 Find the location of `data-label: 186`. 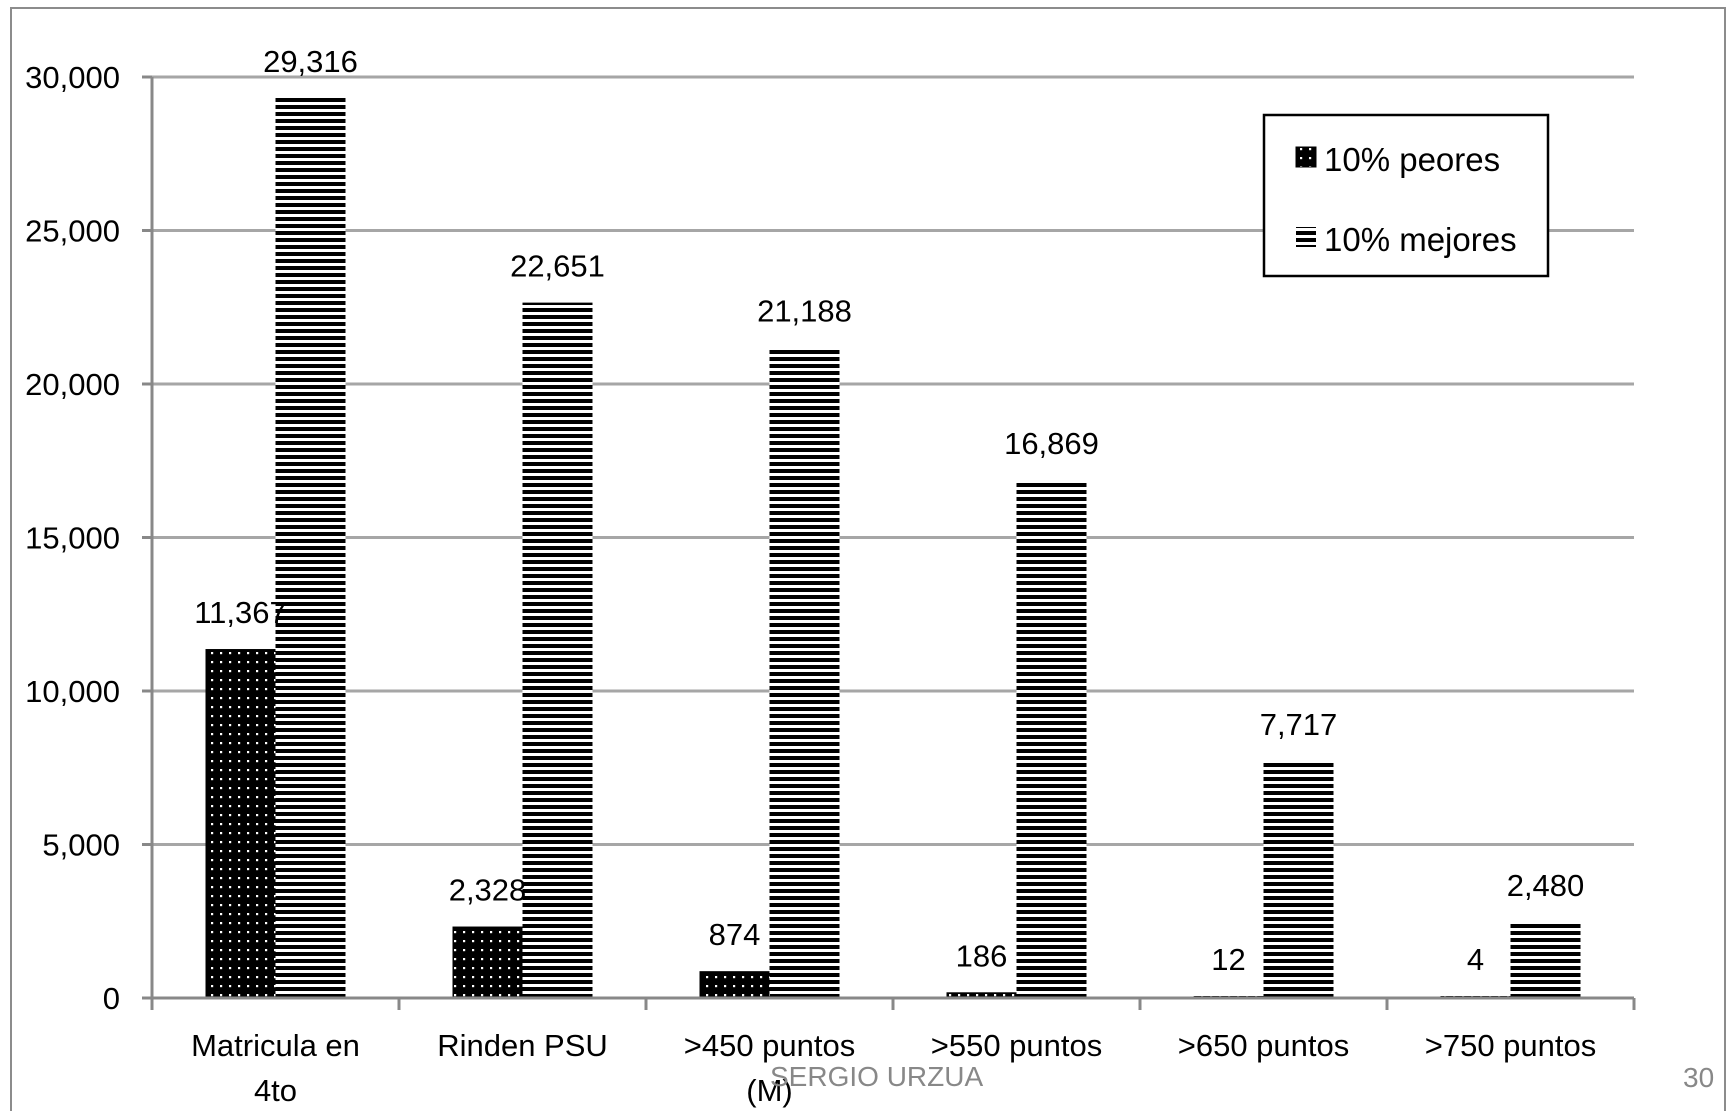

data-label: 186 is located at coordinates (982, 955).